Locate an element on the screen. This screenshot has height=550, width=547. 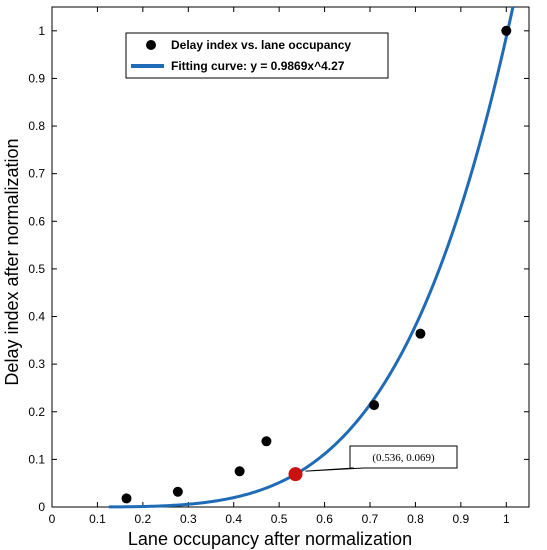
x-tick-label: 0.3 is located at coordinates (188, 519).